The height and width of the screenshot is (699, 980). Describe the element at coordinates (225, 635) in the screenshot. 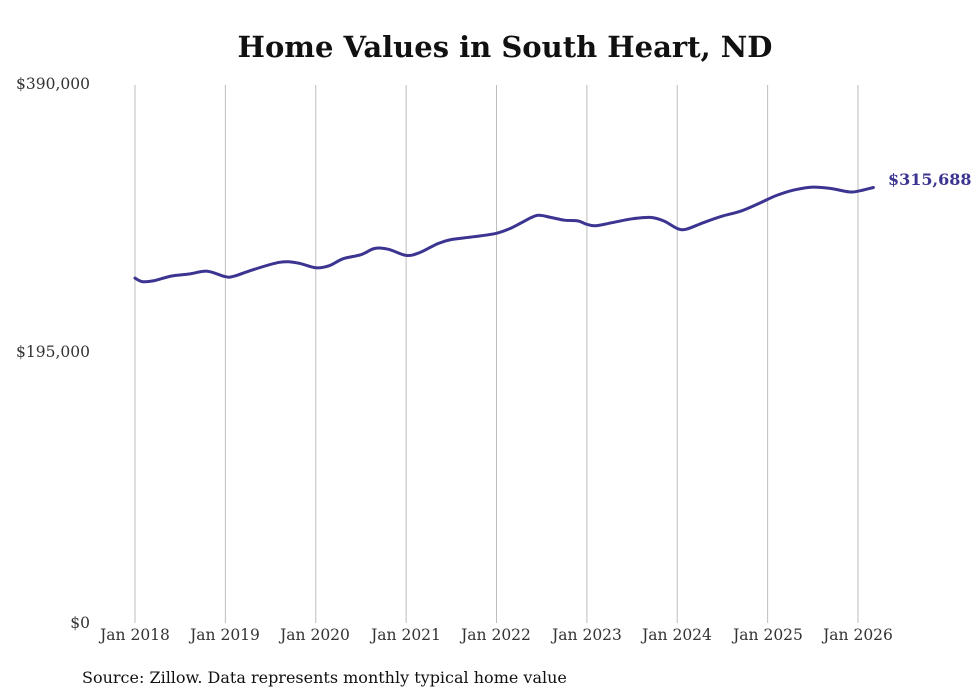

I see `x-tick-label-2019: Jan 2019` at that location.